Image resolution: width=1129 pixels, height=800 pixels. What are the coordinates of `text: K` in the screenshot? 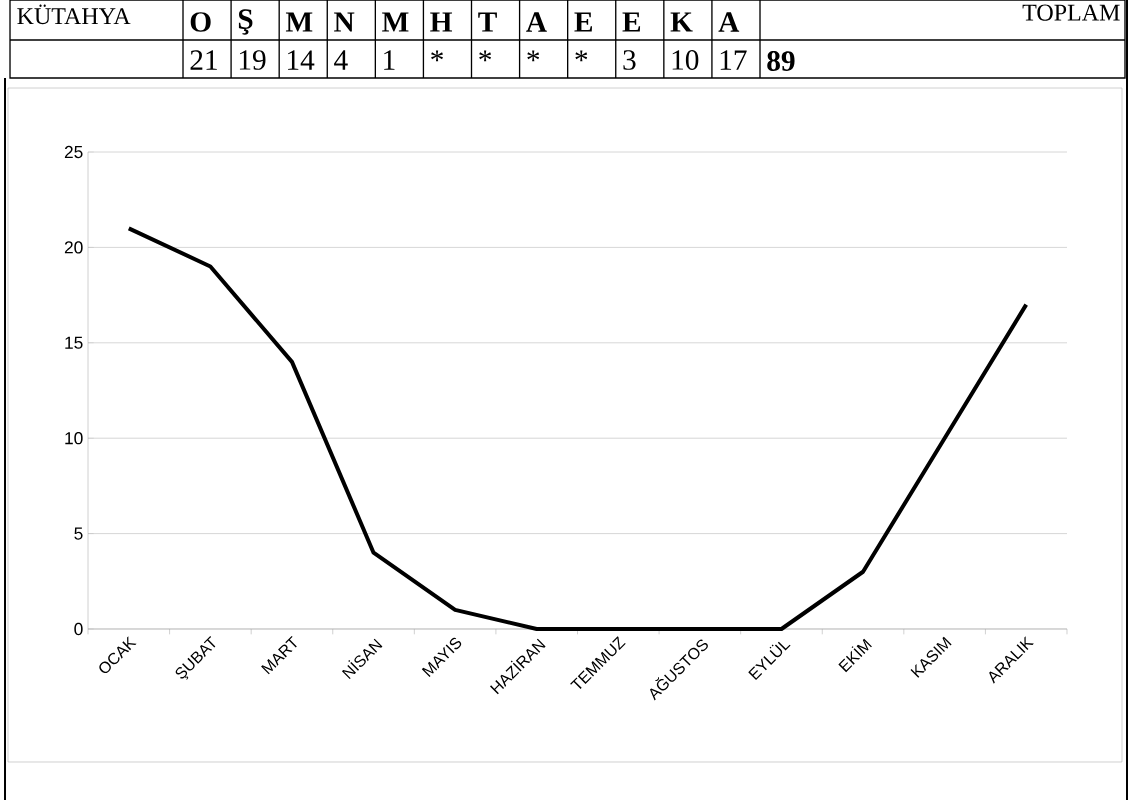 It's located at (681, 22).